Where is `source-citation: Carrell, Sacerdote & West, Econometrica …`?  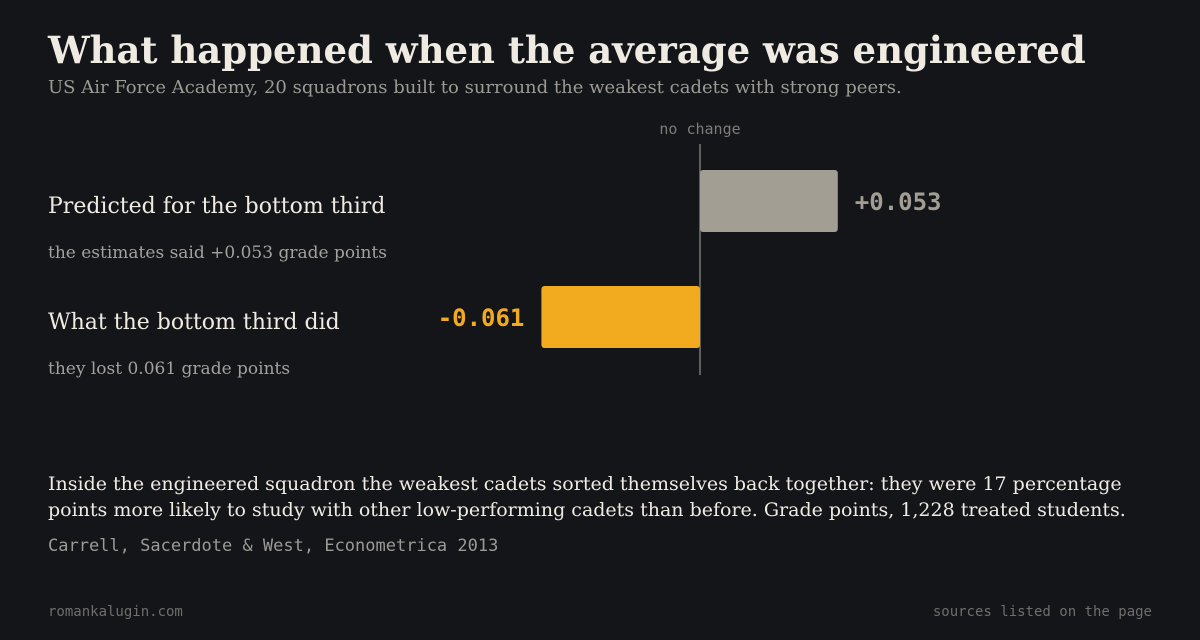
source-citation: Carrell, Sacerdote & West, Econometrica … is located at coordinates (273, 546).